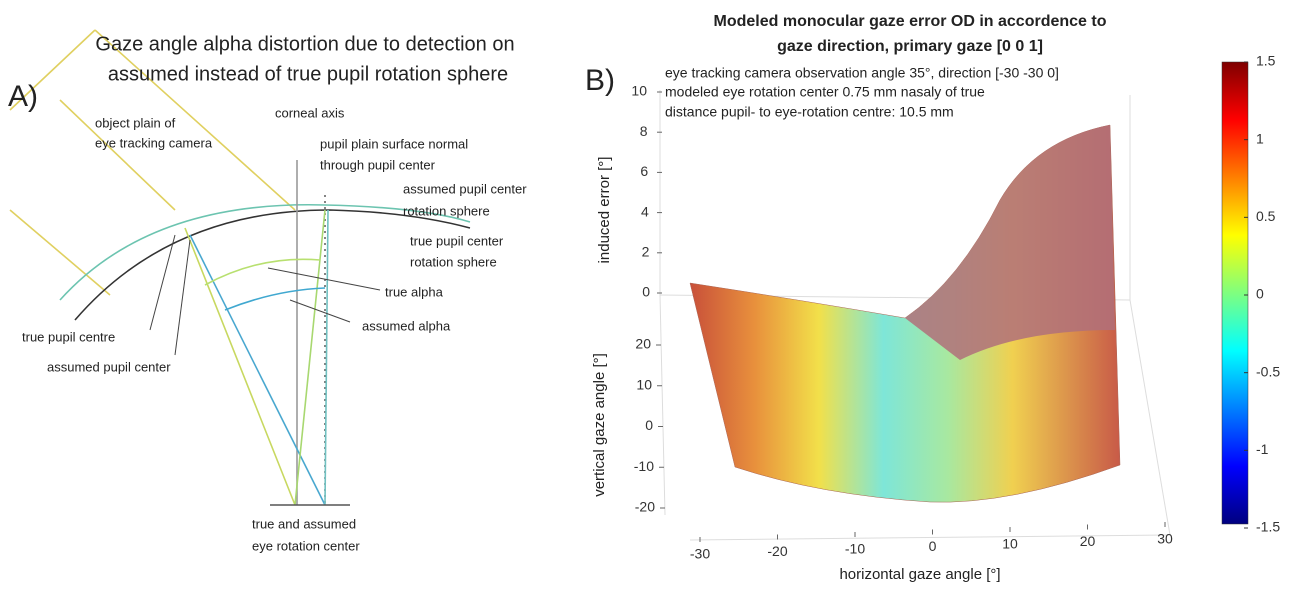 The height and width of the screenshot is (589, 1296). Describe the element at coordinates (310, 112) in the screenshot. I see `diagram-label: corneal axis` at that location.